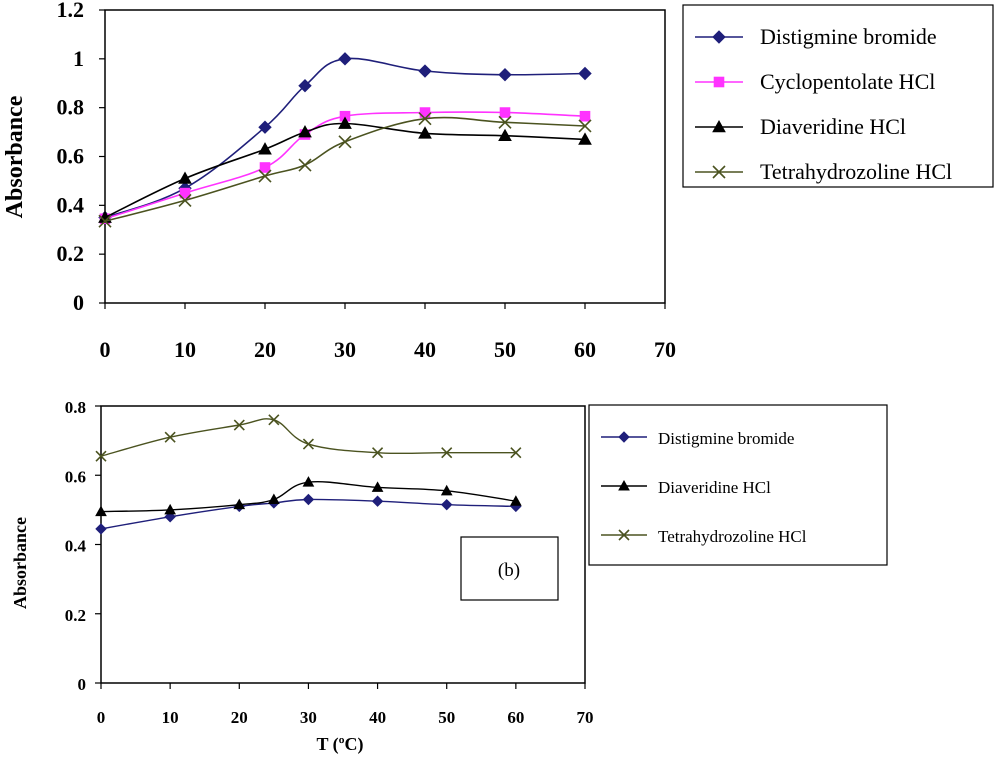 Image resolution: width=1000 pixels, height=761 pixels. Describe the element at coordinates (339, 744) in the screenshot. I see `x-axis-title-b: T (ºC)` at that location.